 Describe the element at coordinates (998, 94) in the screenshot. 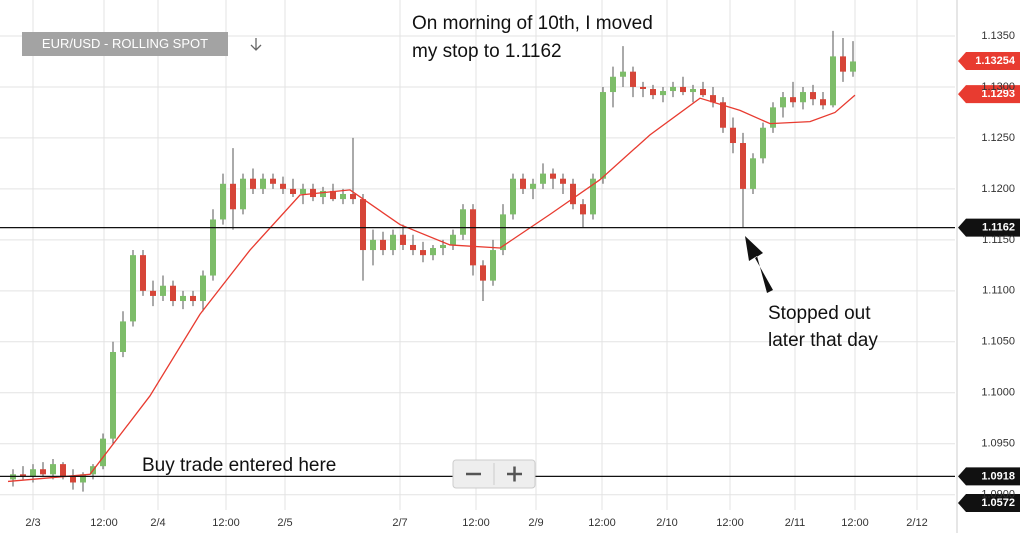

I see `price-tag-label: 1.1293` at that location.